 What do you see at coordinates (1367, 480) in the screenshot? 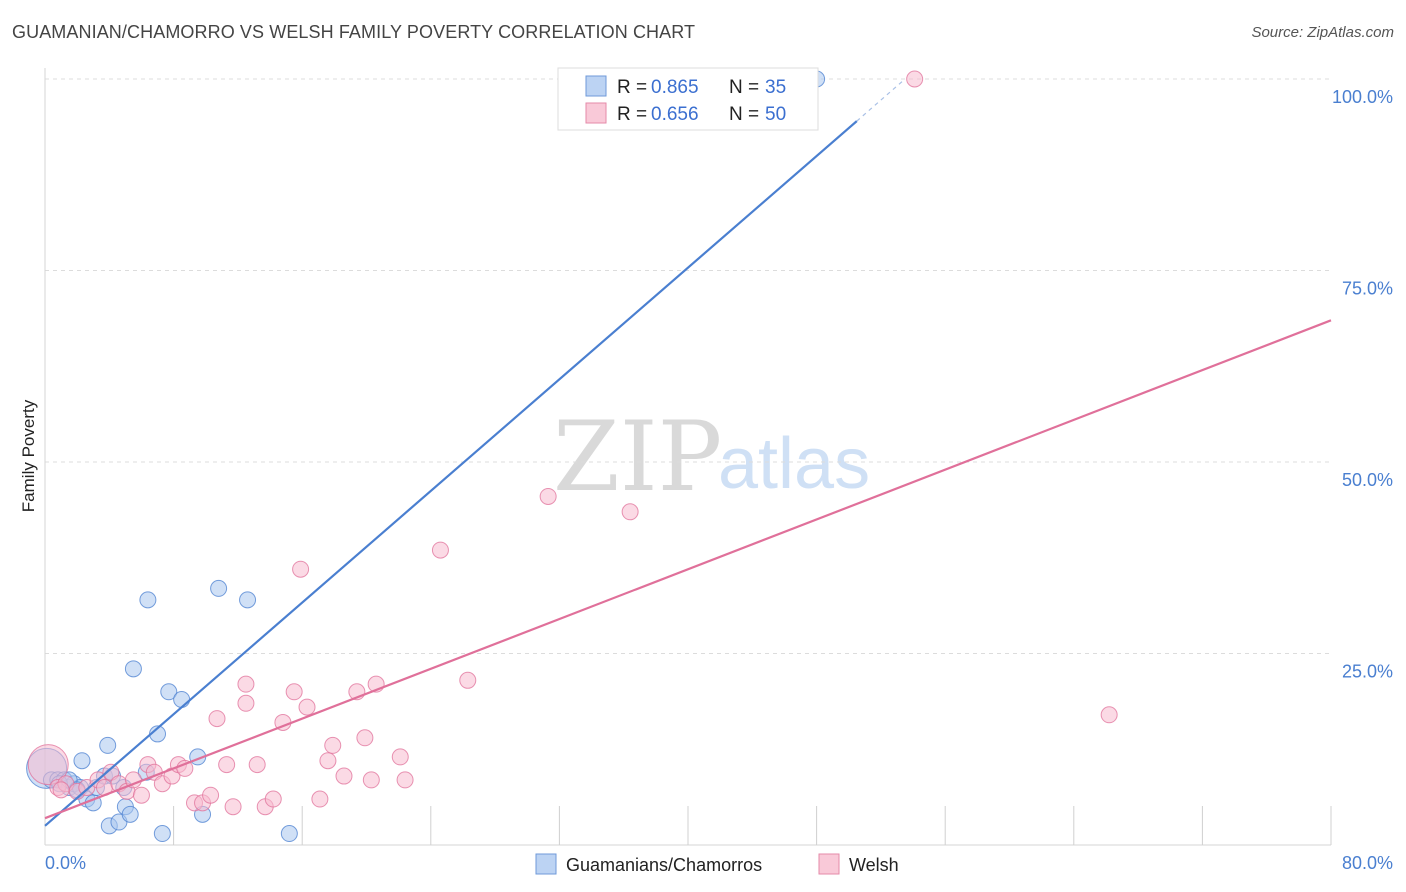
I see `y-tick-label: 50.0%` at bounding box center [1367, 480].